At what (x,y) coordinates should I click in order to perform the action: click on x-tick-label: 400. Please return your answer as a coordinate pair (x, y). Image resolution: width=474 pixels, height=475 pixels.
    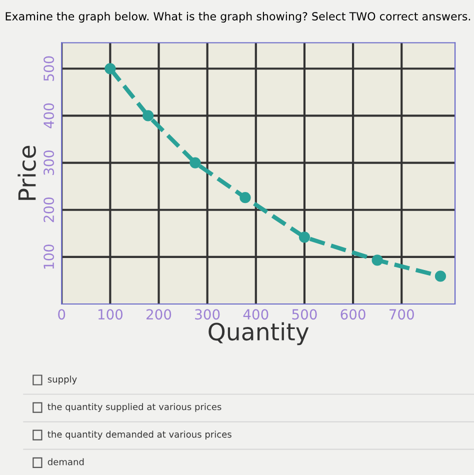
    Looking at the image, I should click on (255, 314).